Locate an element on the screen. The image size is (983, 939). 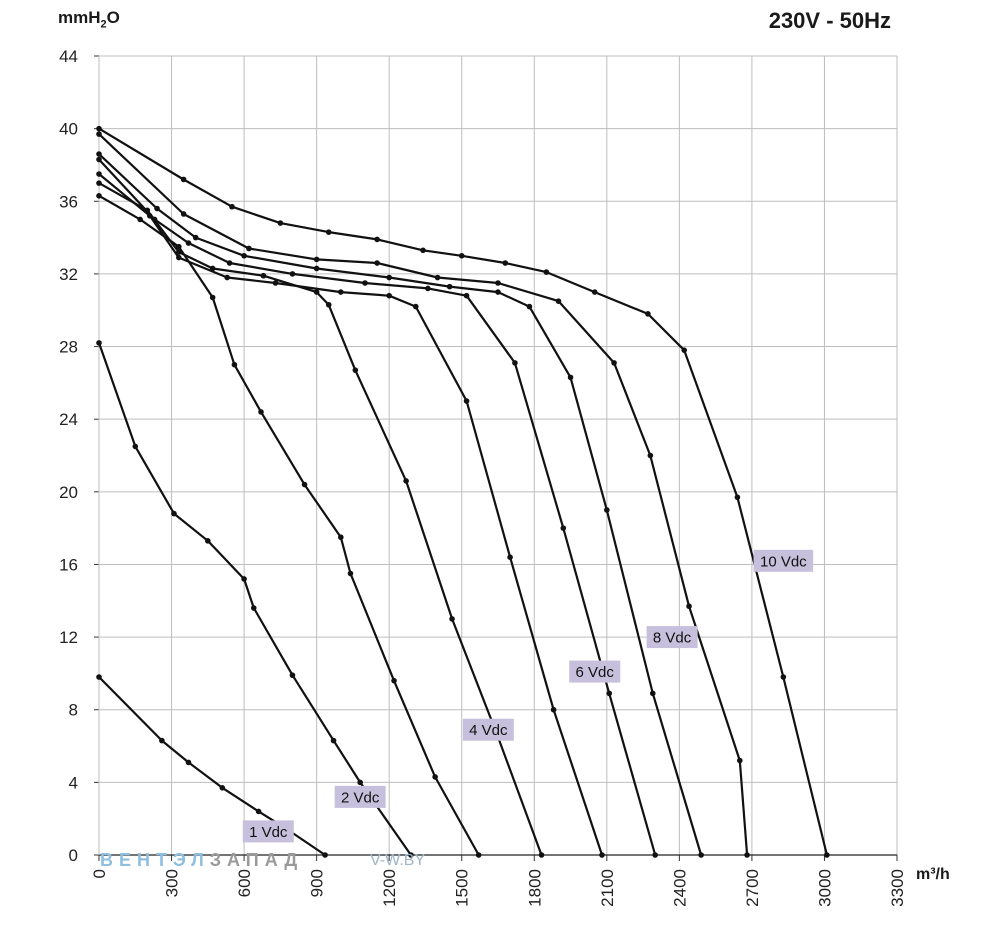
y-tick-label: 32 is located at coordinates (68, 274).